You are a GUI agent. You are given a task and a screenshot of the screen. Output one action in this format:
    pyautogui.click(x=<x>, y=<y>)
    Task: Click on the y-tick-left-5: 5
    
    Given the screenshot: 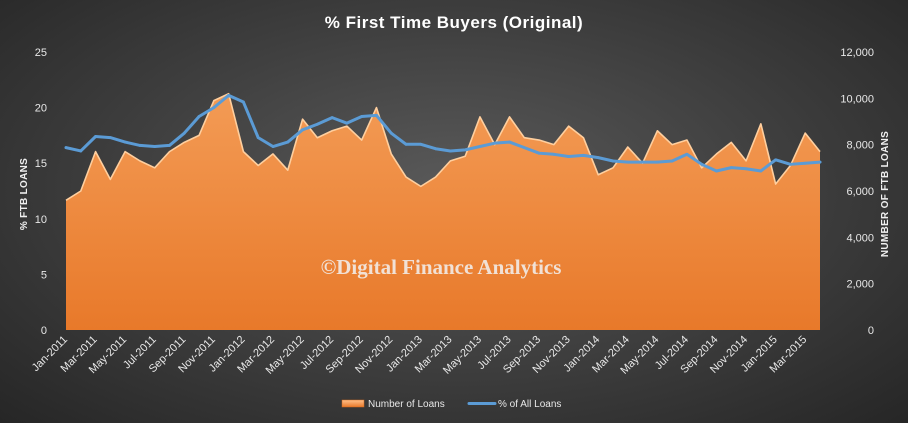 What is the action you would take?
    pyautogui.click(x=44, y=275)
    